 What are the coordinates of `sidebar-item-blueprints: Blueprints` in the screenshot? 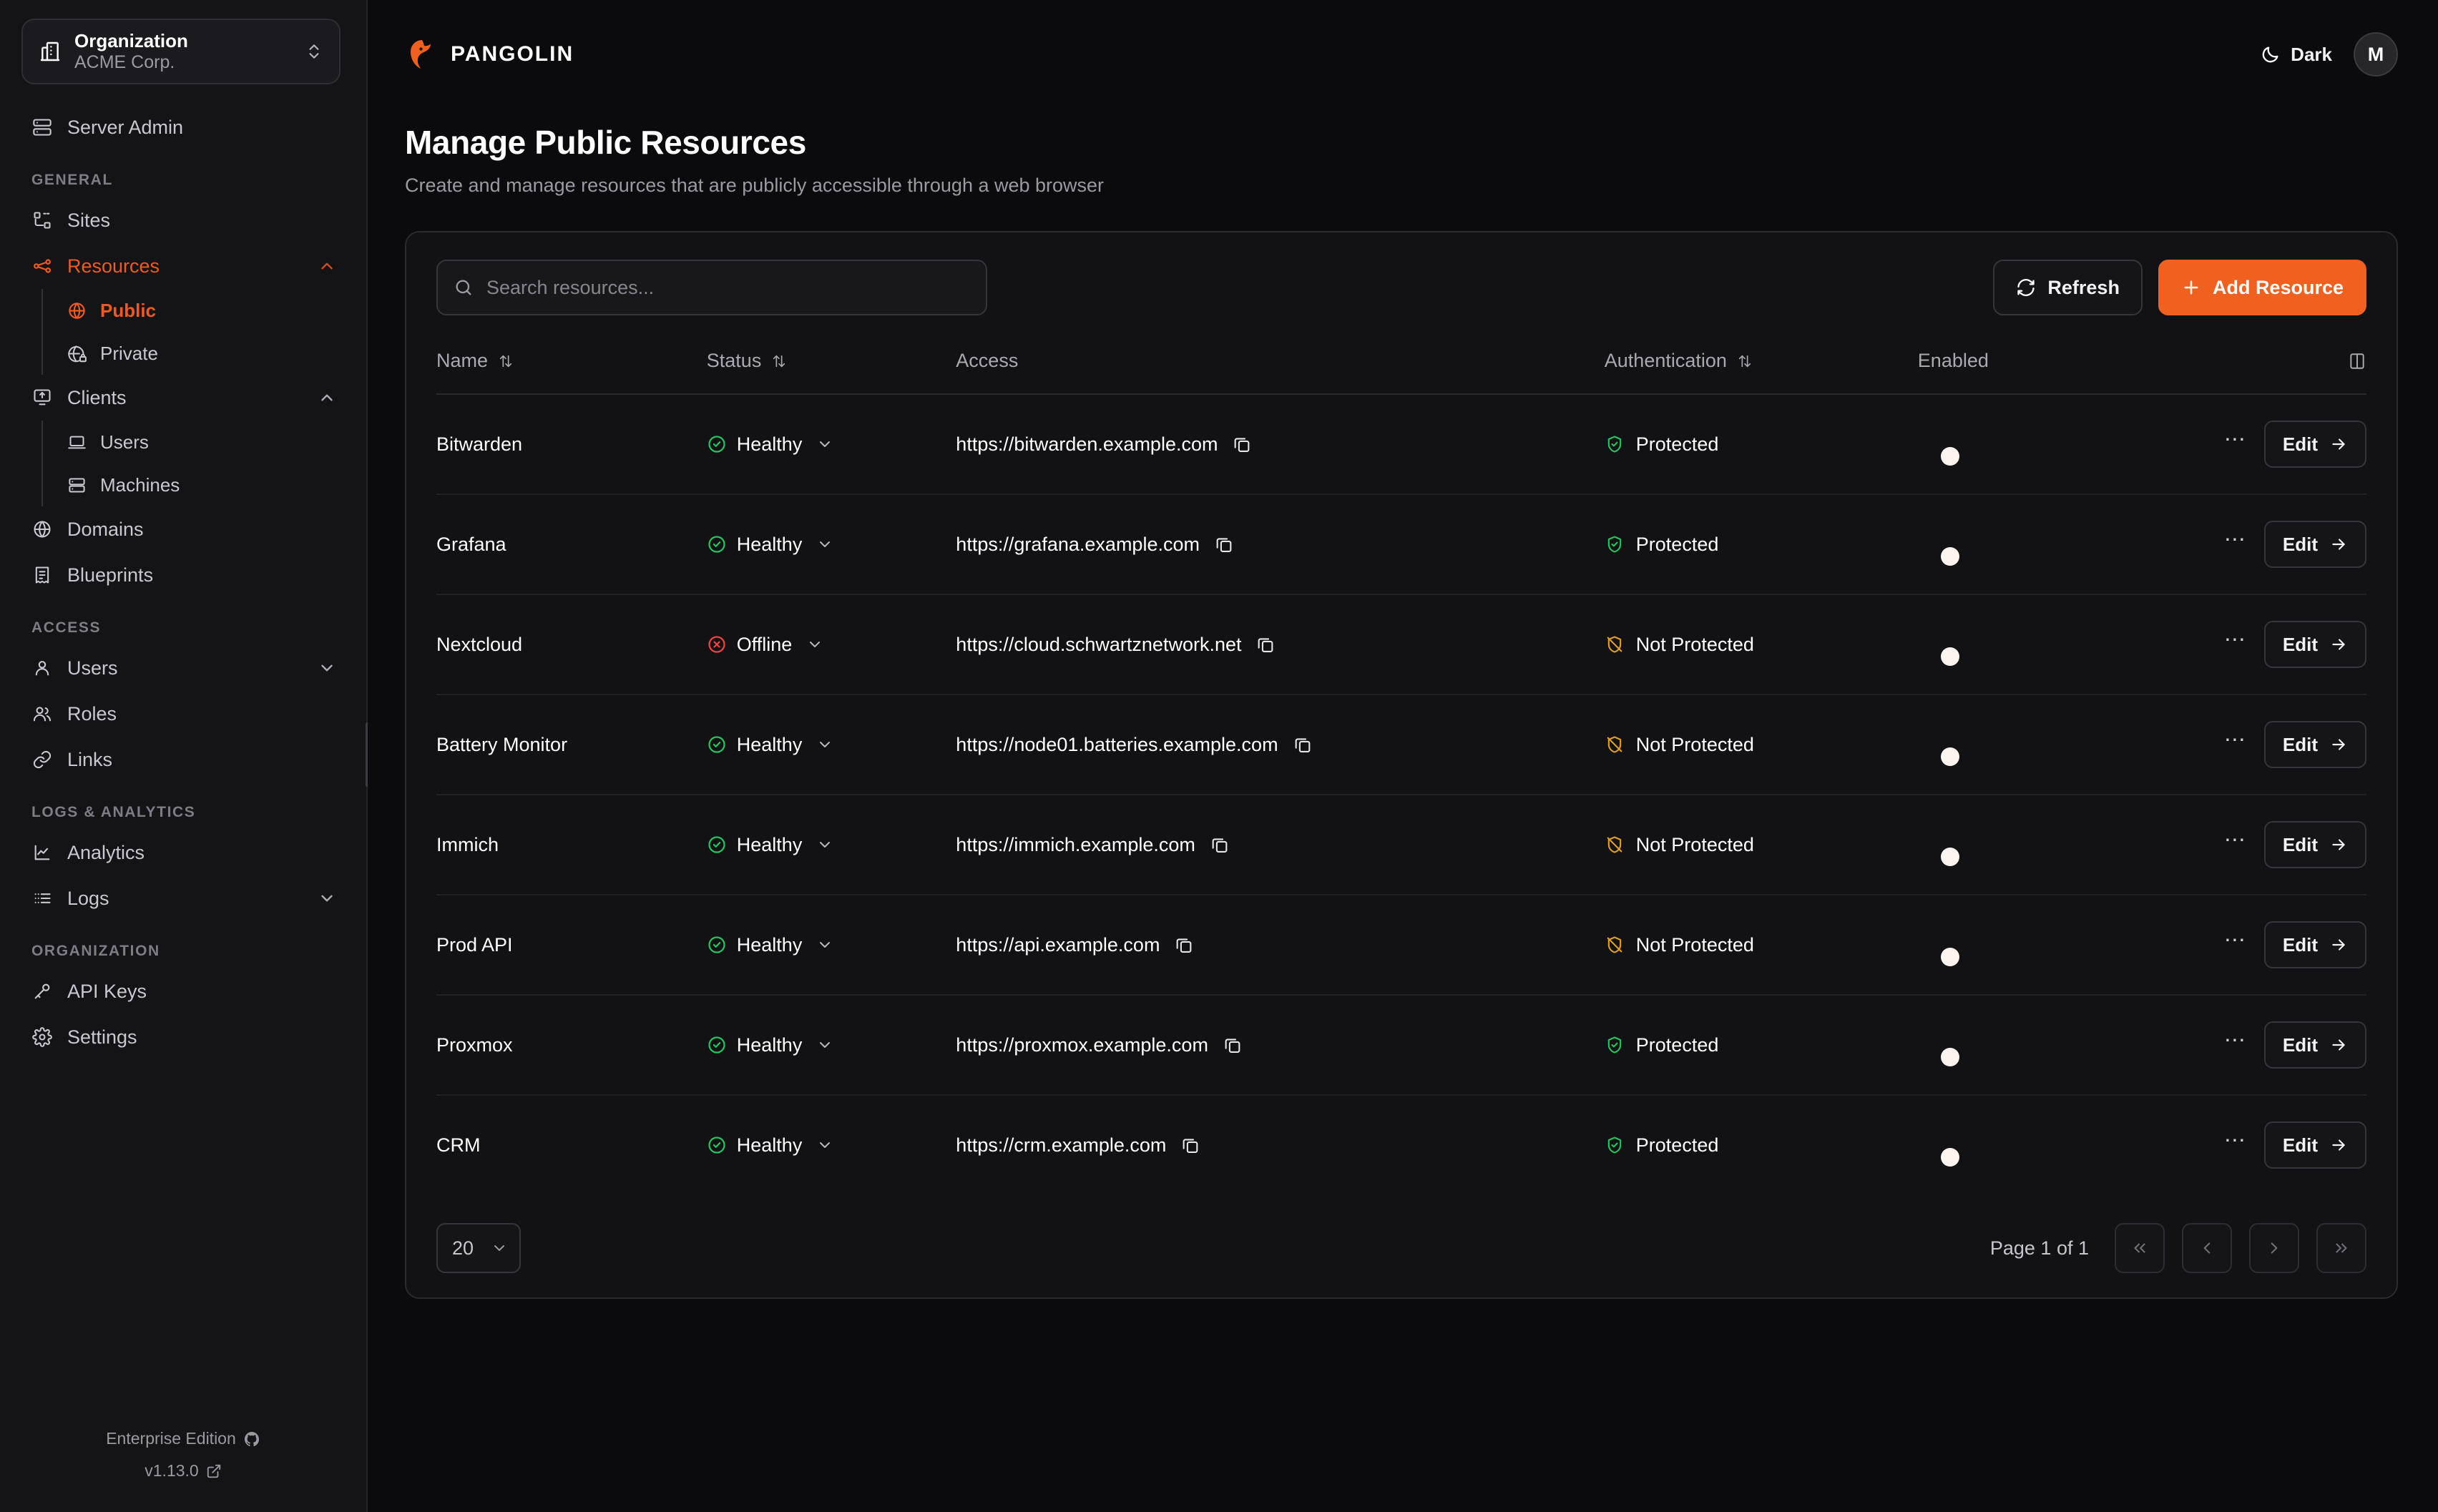 It's located at (183, 575).